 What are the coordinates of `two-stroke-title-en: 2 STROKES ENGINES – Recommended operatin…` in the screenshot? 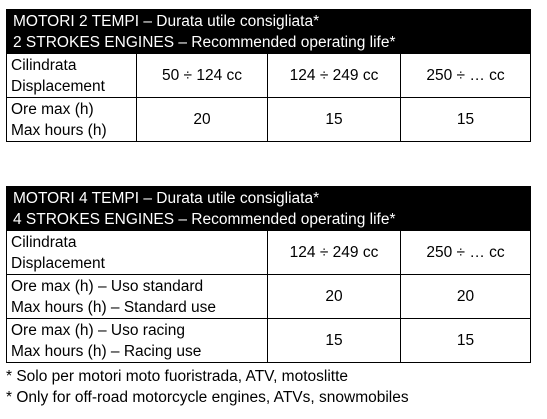 It's located at (204, 42).